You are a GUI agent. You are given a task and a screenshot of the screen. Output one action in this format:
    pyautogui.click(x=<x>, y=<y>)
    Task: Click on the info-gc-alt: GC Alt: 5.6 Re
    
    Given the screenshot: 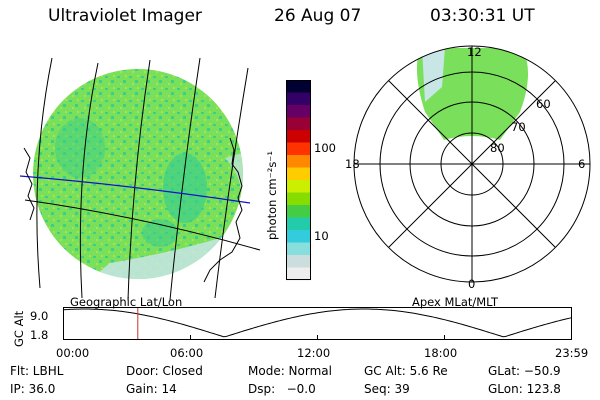 What is the action you would take?
    pyautogui.click(x=406, y=371)
    